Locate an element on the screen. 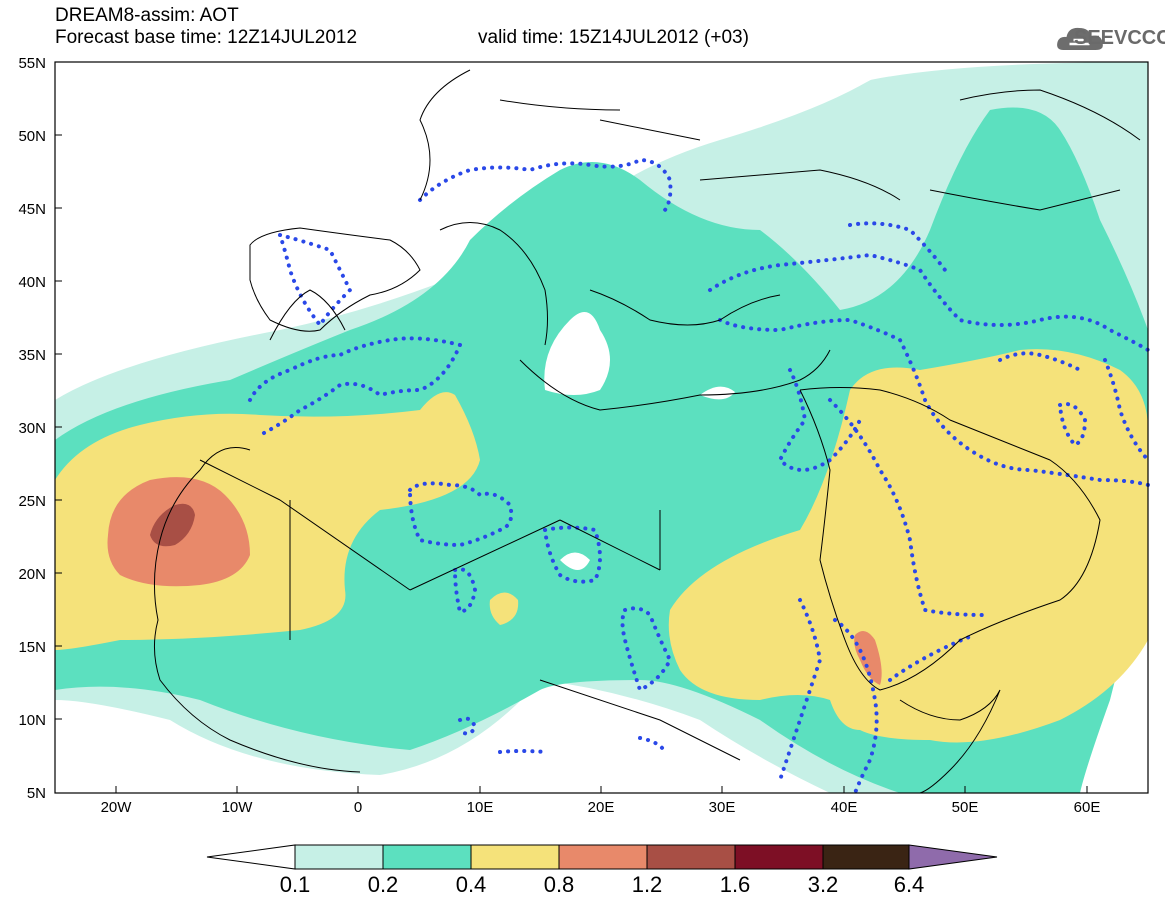  colorbar-lt-0.1 is located at coordinates (251, 857).